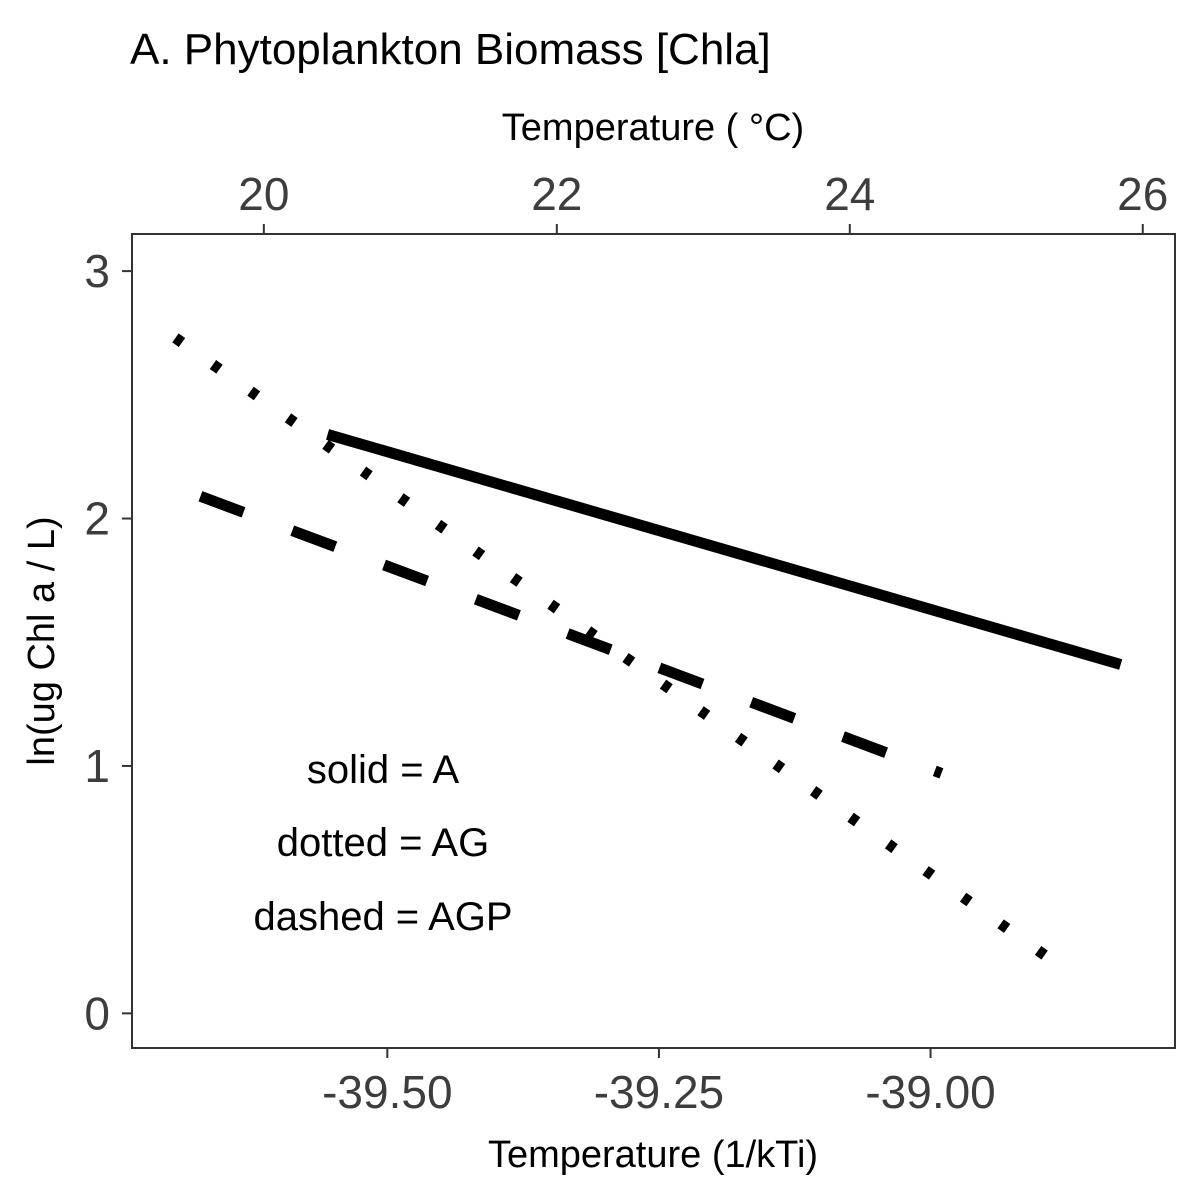 This screenshot has height=1200, width=1200. What do you see at coordinates (450, 49) in the screenshot?
I see `chart-title: A. Phytoplankton Biomass [Chla]` at bounding box center [450, 49].